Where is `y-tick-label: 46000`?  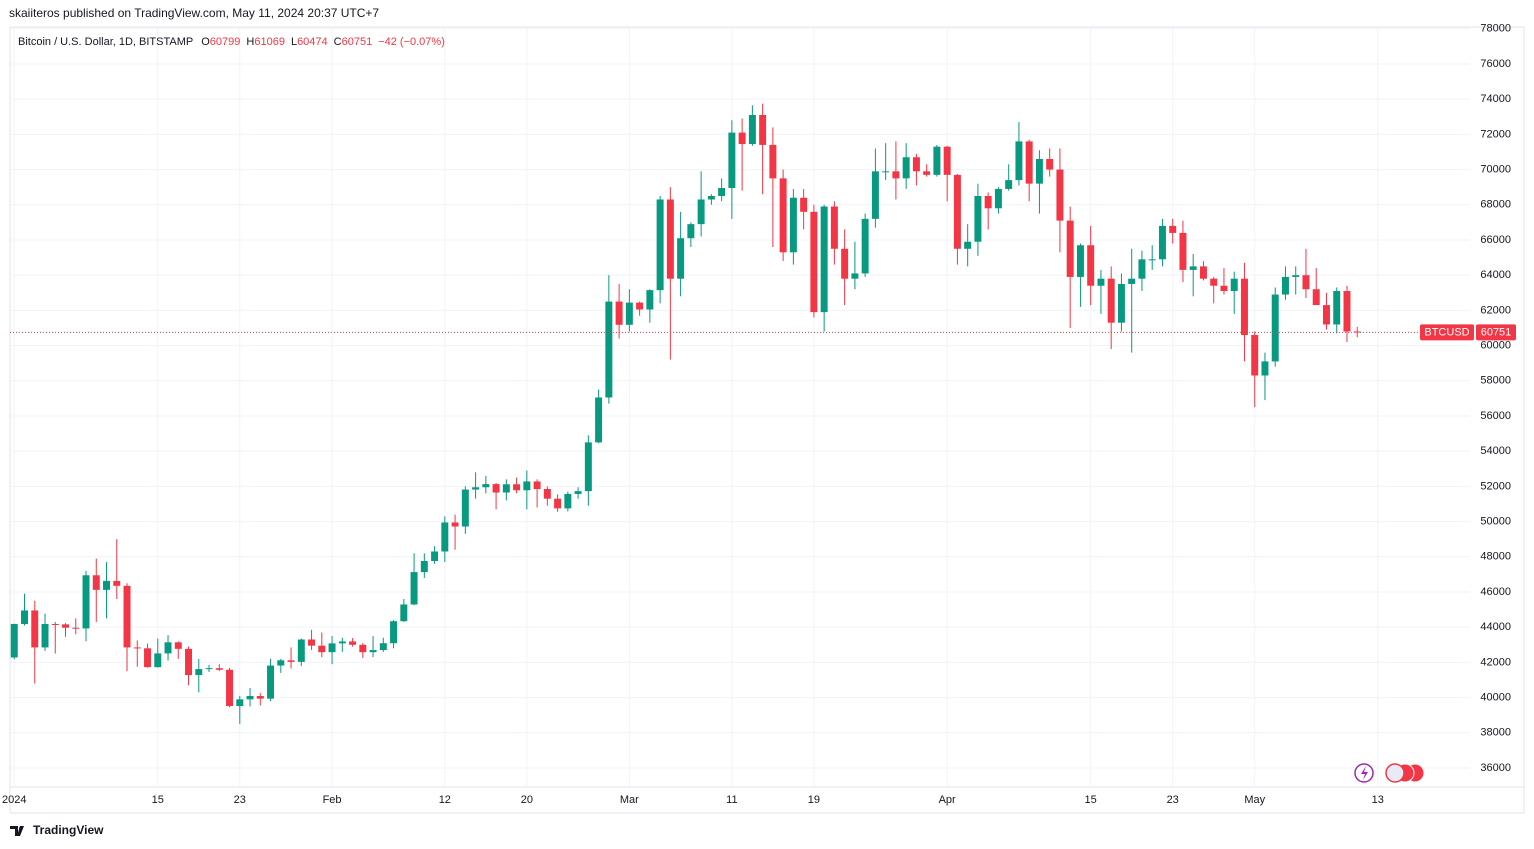
y-tick-label: 46000 is located at coordinates (1495, 592).